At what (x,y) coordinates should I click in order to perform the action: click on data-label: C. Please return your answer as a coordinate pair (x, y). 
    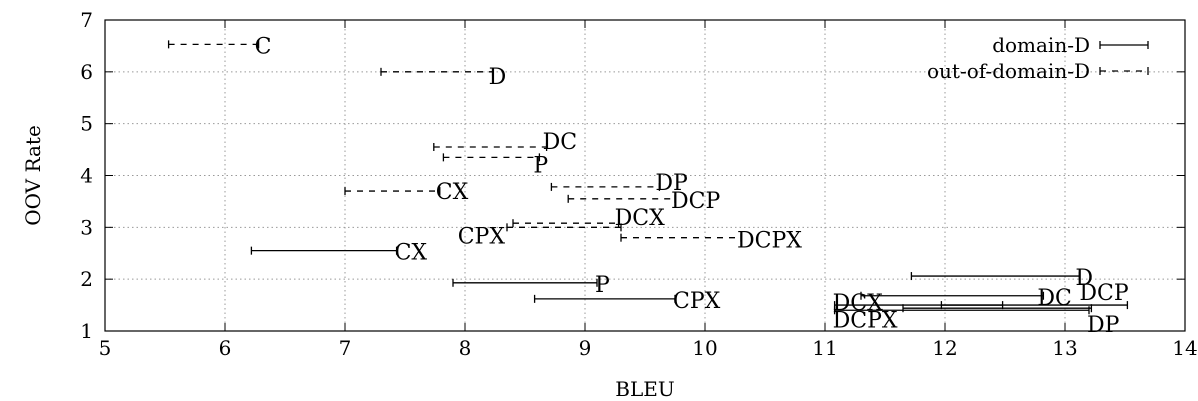
    Looking at the image, I should click on (263, 46).